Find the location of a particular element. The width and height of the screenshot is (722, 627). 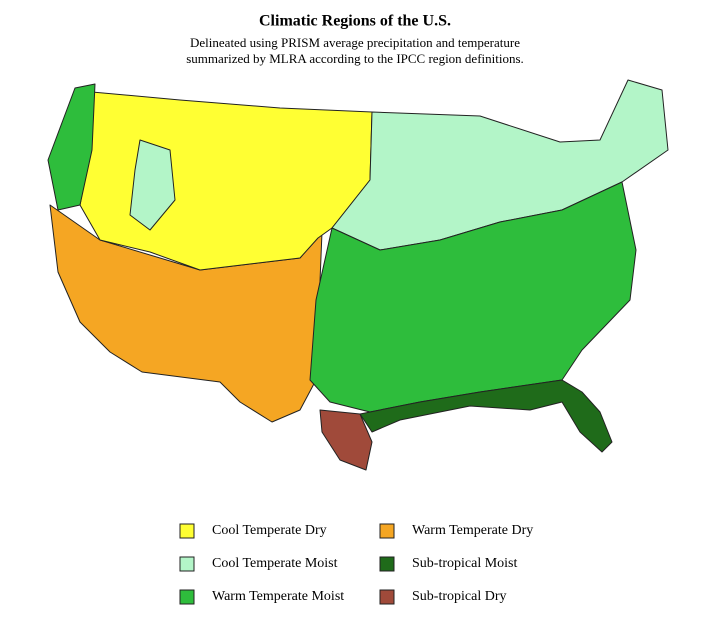

legend-label: Sub-tropical Moist is located at coordinates (464, 563).